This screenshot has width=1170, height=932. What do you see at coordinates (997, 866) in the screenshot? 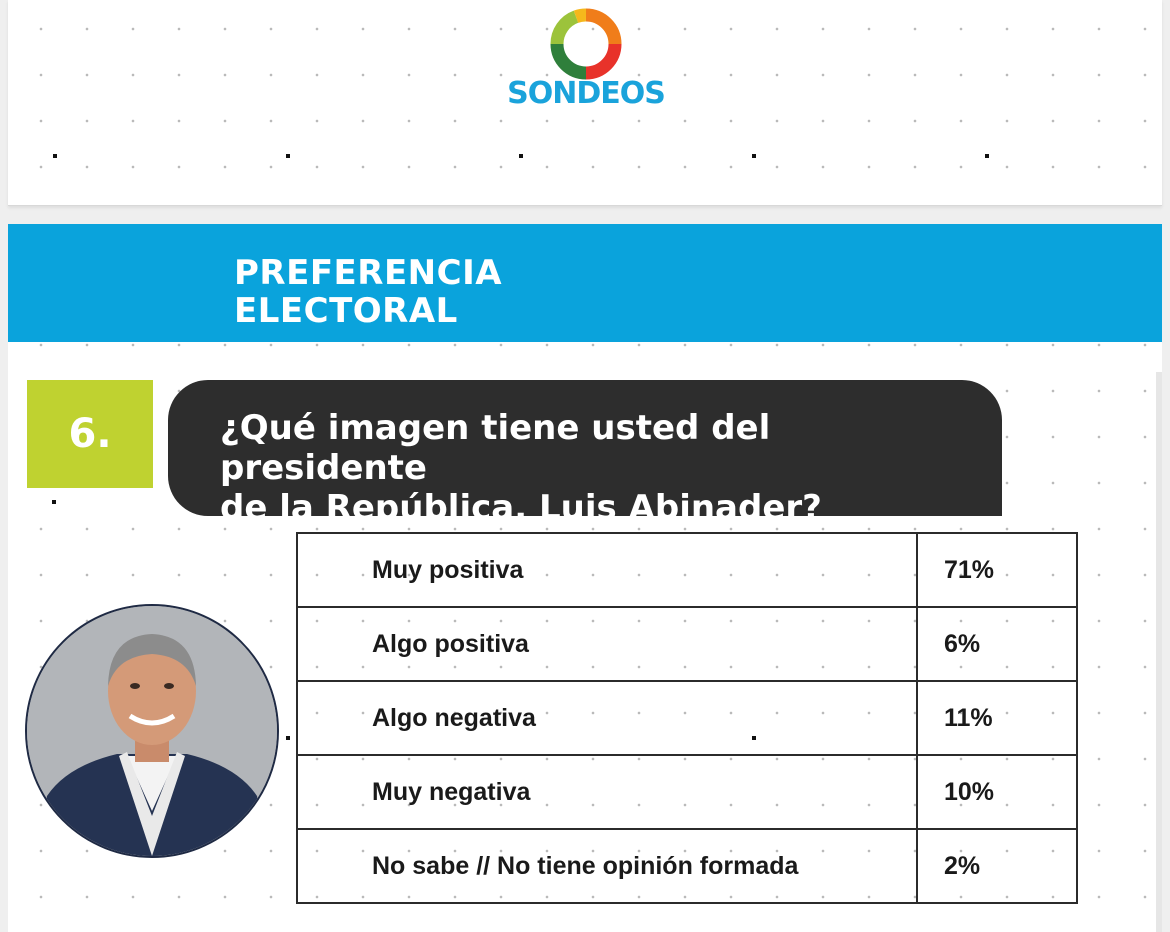
I see `answer-value: 2%` at bounding box center [997, 866].